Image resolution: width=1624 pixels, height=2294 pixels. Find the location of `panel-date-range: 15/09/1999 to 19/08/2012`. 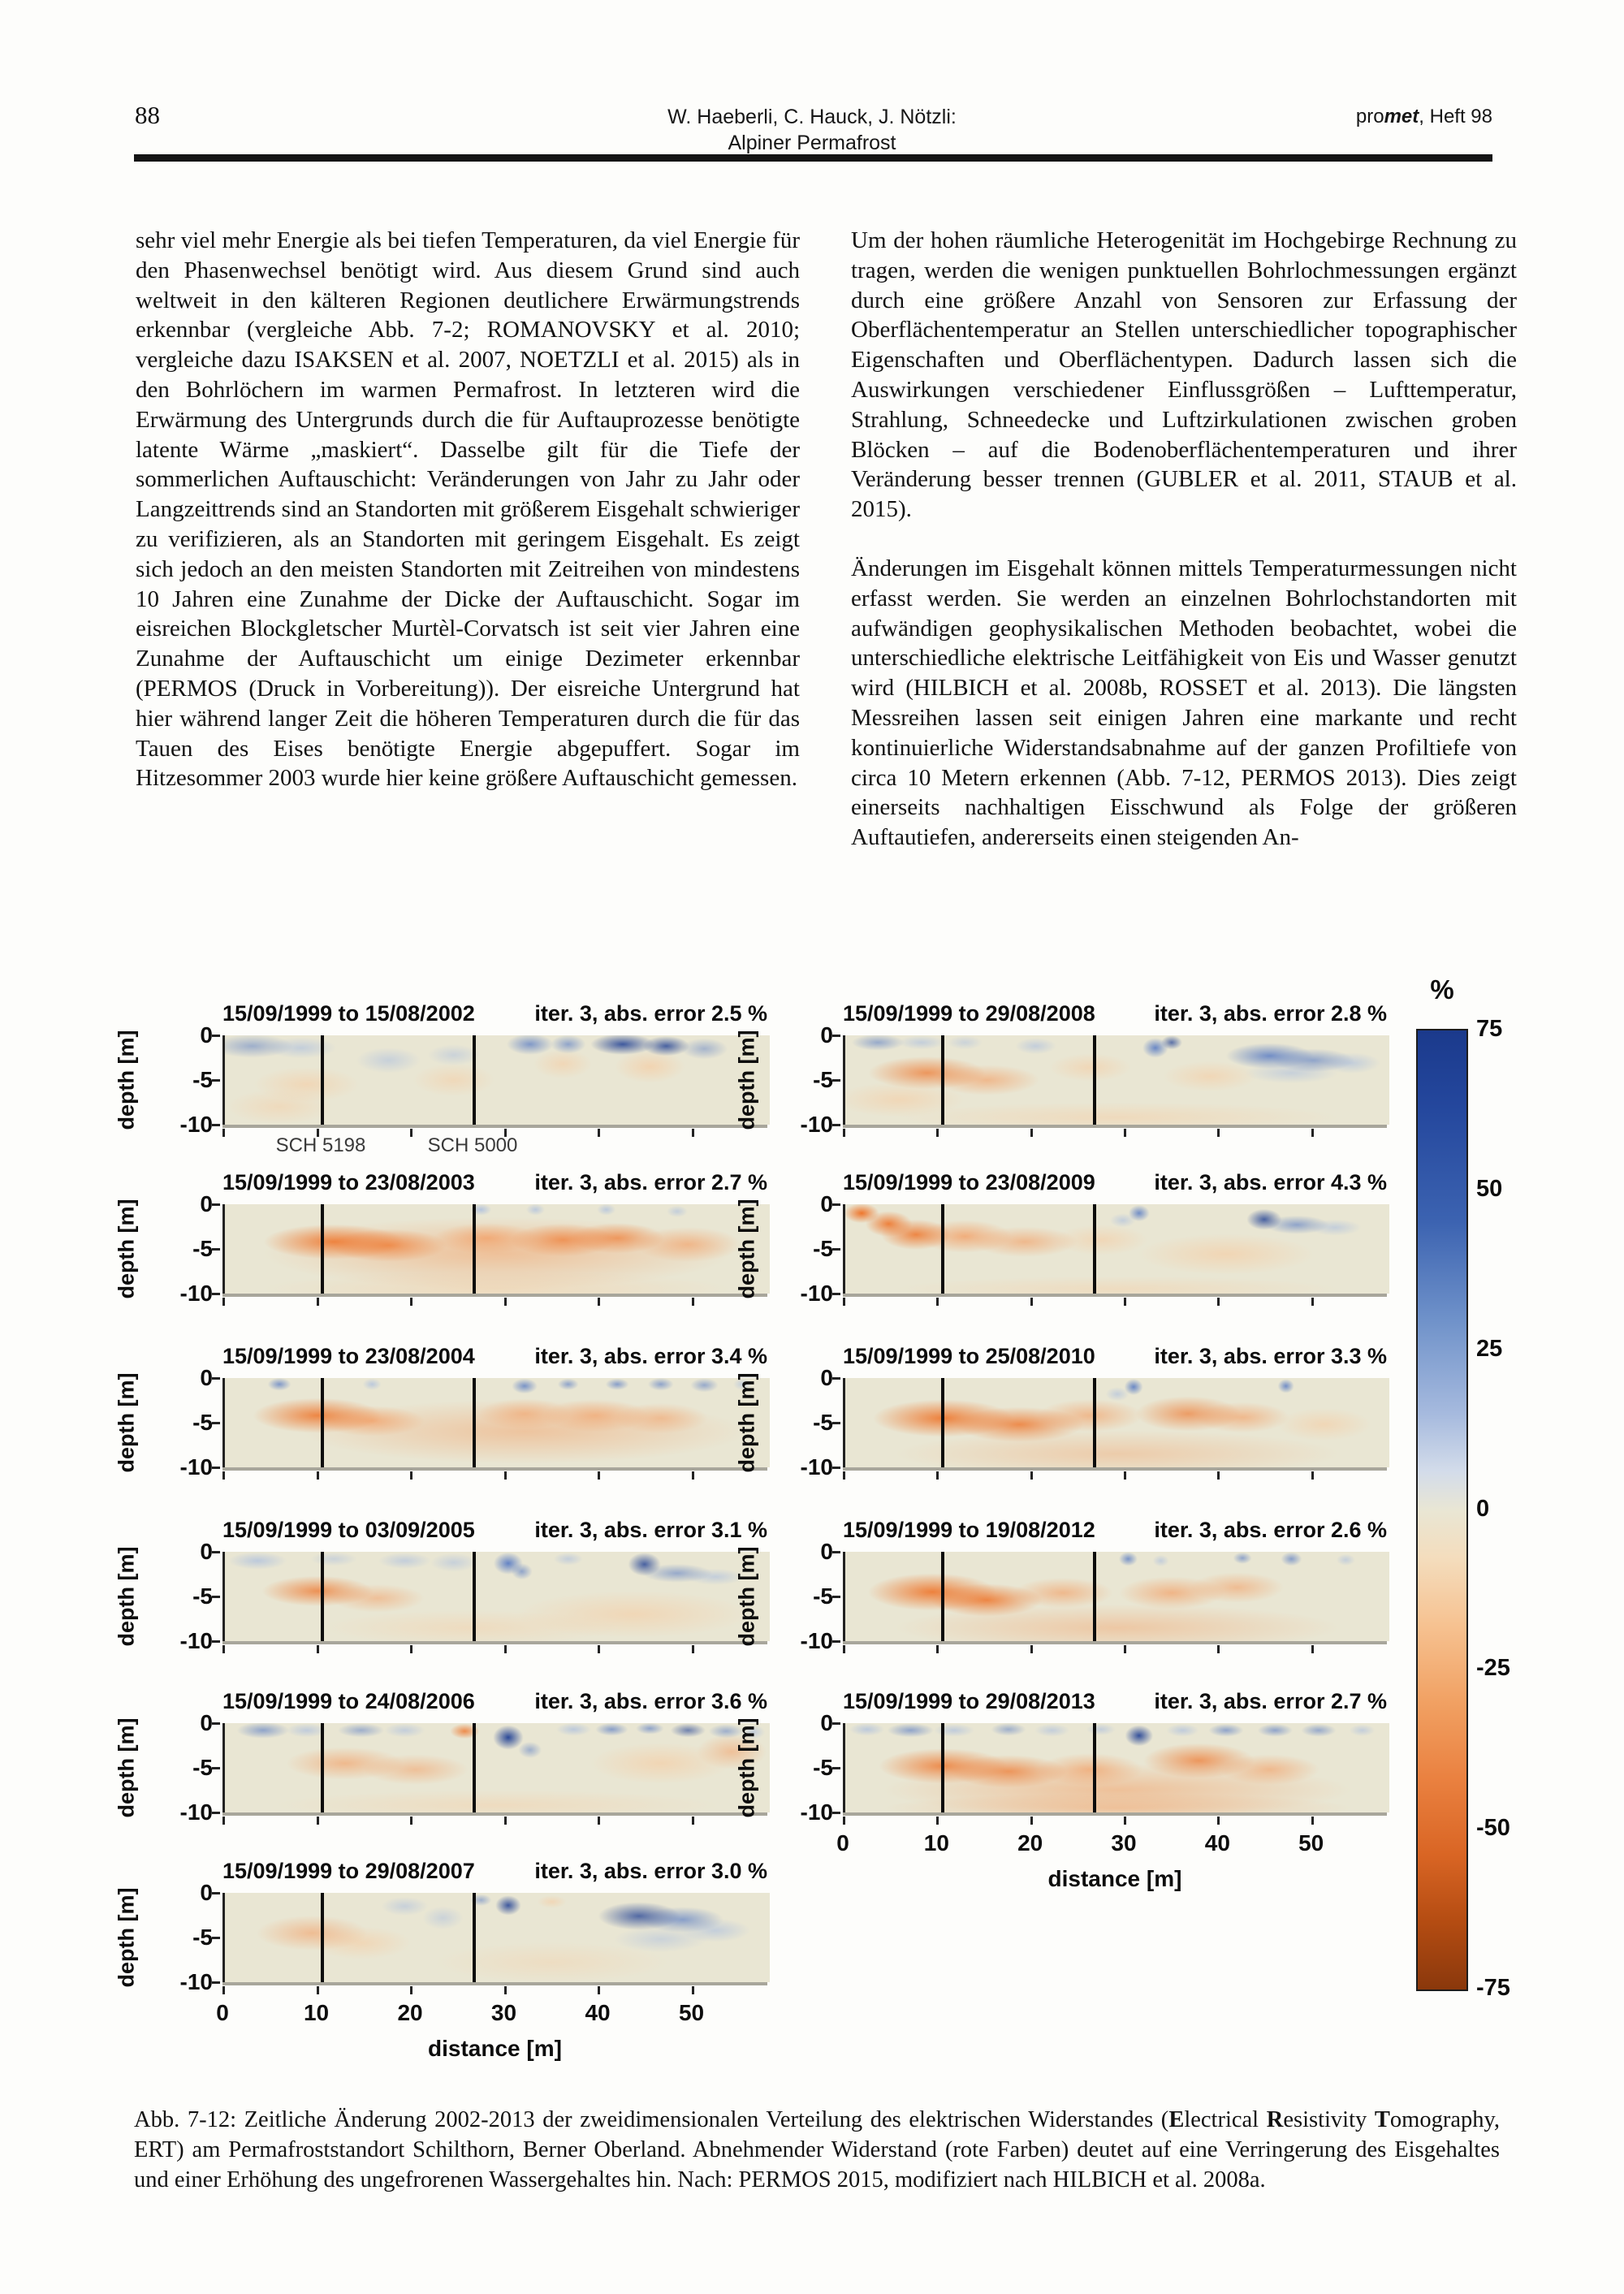

panel-date-range: 15/09/1999 to 19/08/2012 is located at coordinates (969, 1530).